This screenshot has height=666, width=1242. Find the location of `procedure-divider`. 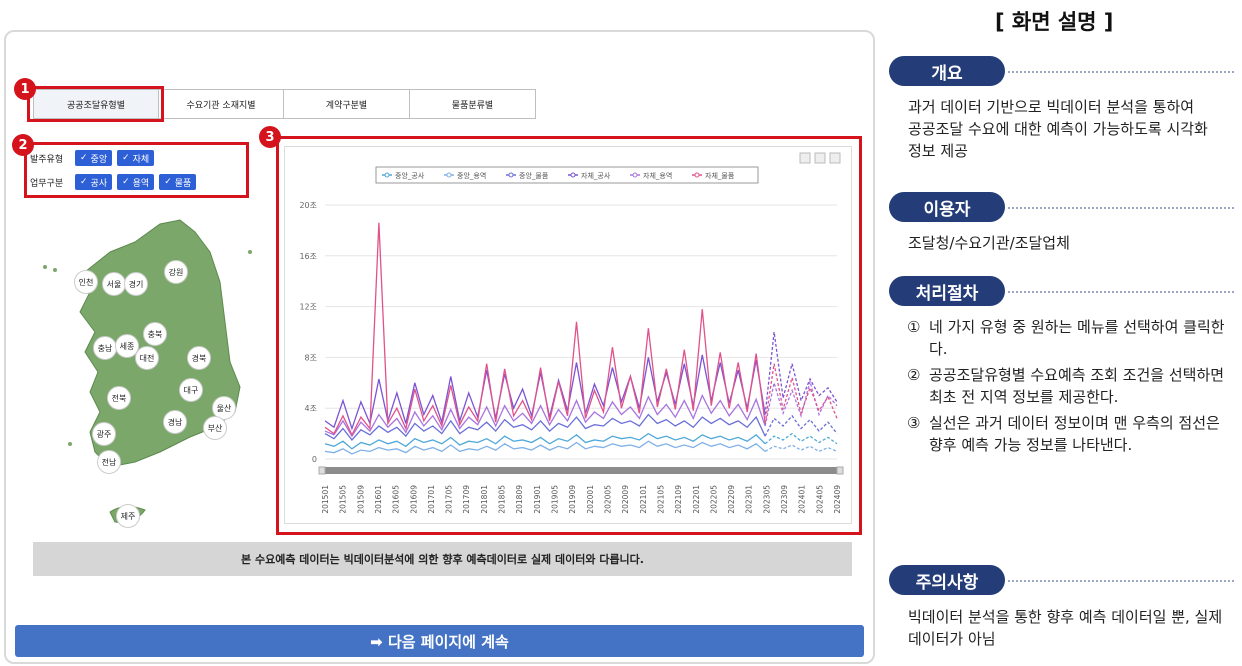

procedure-divider is located at coordinates (1121, 292).